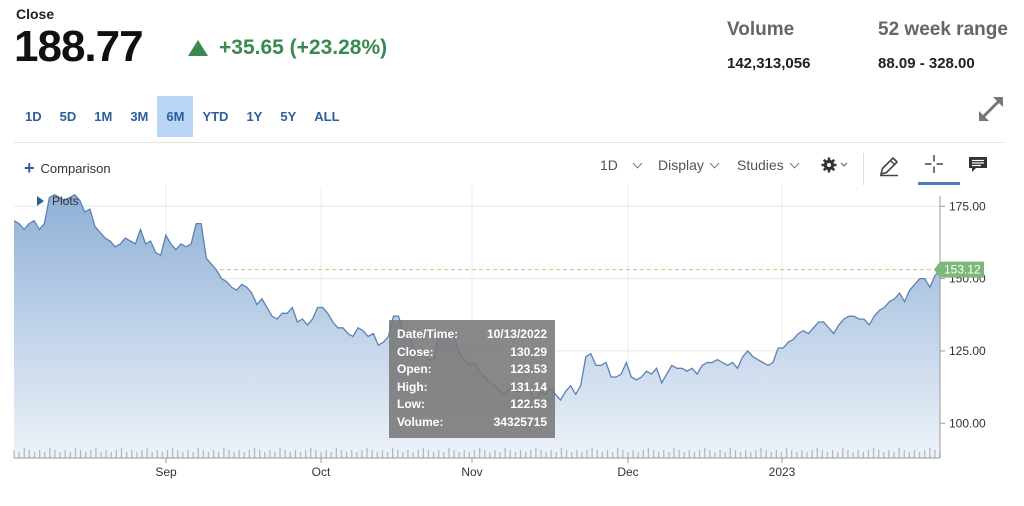 Image resolution: width=1024 pixels, height=506 pixels. I want to click on tooltip-value: 130.29, so click(528, 351).